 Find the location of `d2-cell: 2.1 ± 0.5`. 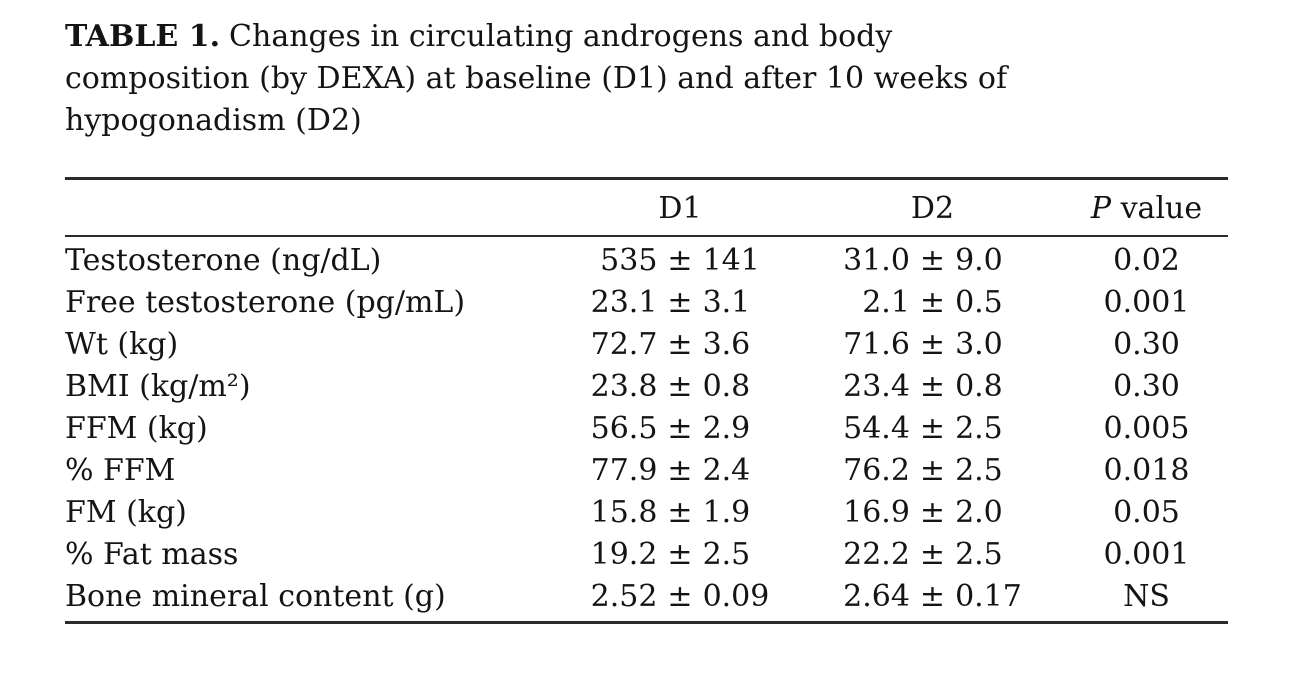

d2-cell: 2.1 ± 0.5 is located at coordinates (932, 303).